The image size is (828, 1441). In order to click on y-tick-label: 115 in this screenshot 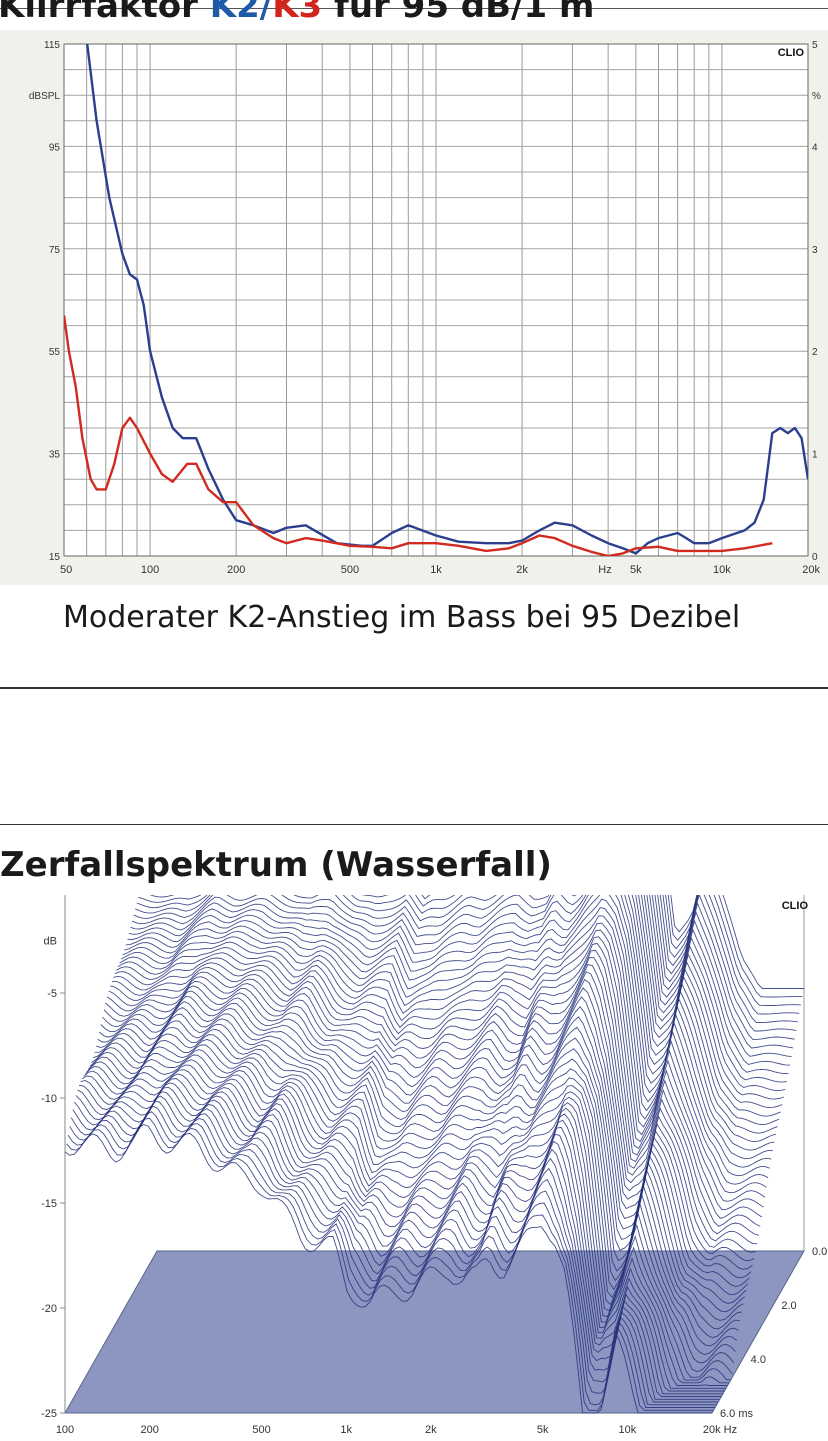, I will do `click(52, 45)`.